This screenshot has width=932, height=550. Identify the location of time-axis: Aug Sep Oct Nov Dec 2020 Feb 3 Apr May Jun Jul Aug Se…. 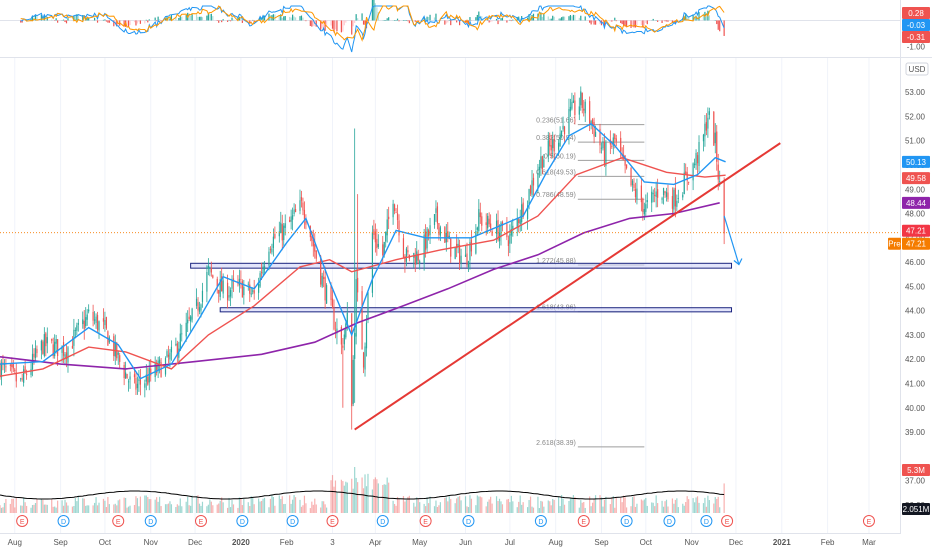
(442, 542).